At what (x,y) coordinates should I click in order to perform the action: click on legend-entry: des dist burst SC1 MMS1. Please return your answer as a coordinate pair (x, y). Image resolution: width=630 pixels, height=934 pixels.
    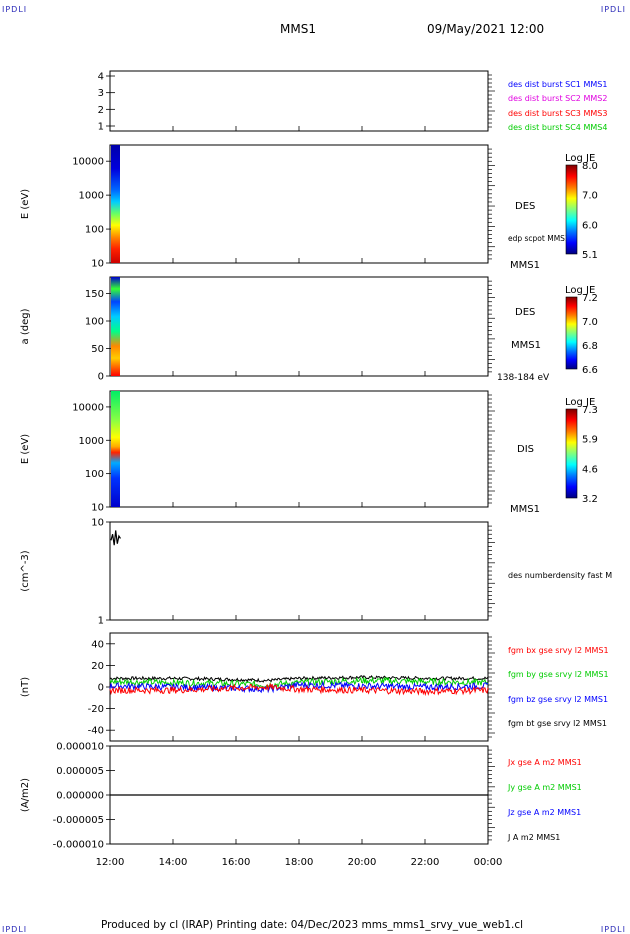
    Looking at the image, I should click on (557, 84).